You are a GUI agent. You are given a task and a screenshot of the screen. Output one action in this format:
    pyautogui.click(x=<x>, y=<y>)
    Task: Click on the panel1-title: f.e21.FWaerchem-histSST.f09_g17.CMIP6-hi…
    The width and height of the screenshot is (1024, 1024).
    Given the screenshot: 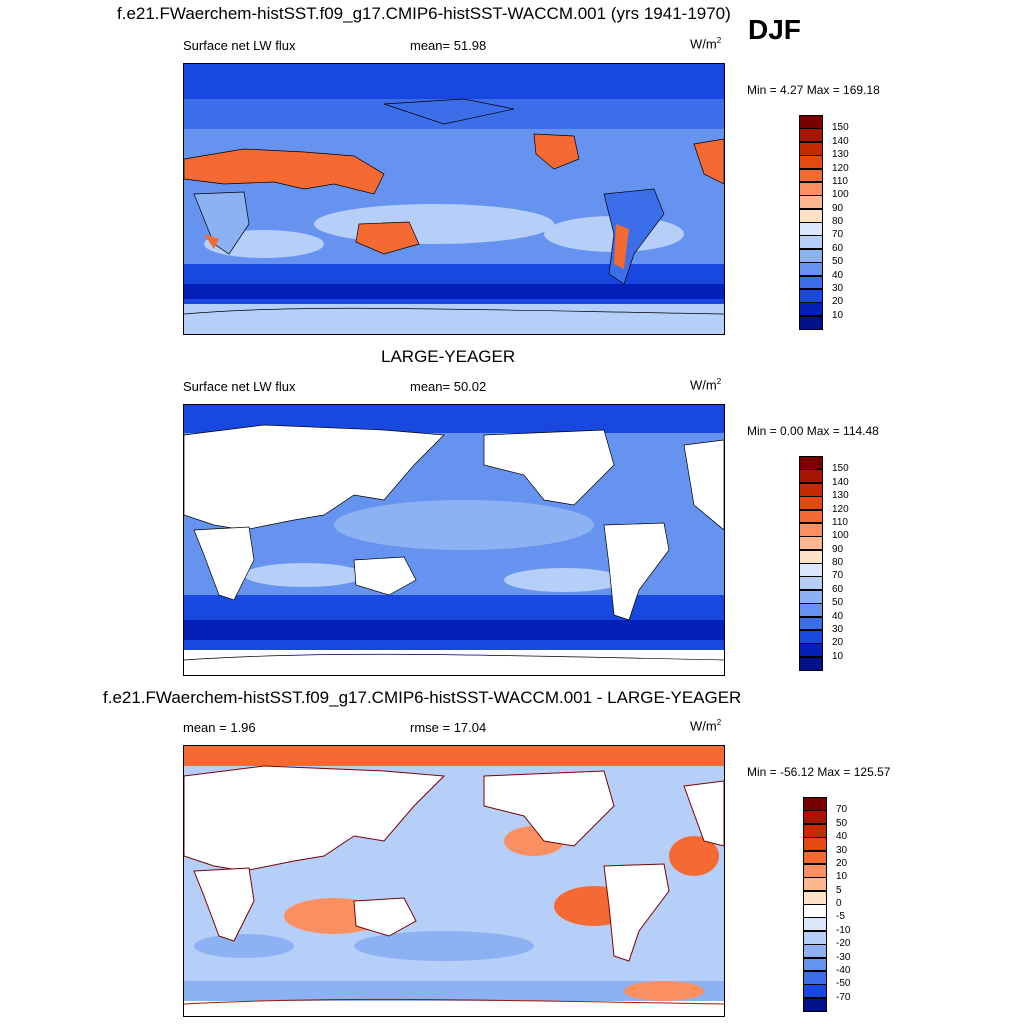 What is the action you would take?
    pyautogui.click(x=424, y=13)
    